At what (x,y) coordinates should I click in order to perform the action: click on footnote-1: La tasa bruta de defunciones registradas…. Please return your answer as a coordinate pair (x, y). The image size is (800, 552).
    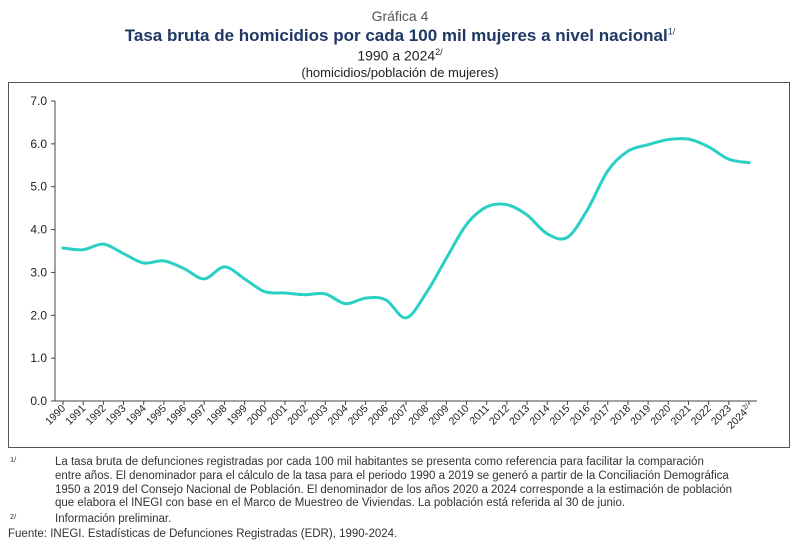
    Looking at the image, I should click on (393, 483).